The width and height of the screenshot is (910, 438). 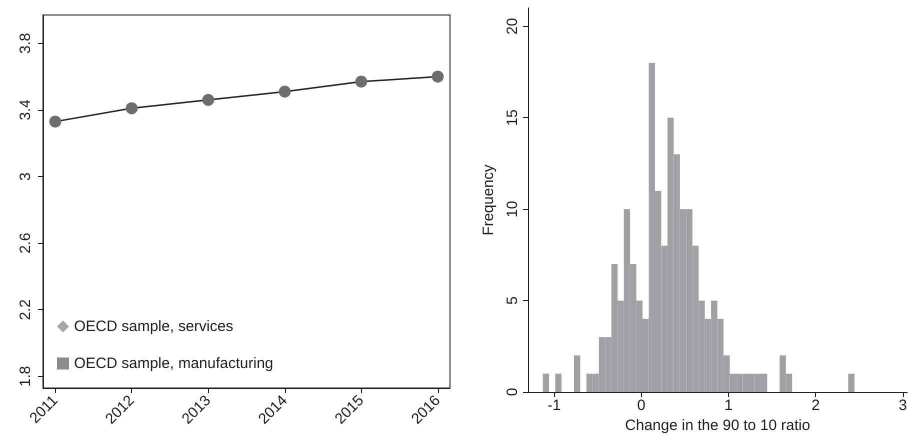 What do you see at coordinates (25, 309) in the screenshot?
I see `y-tick-label: 2.2` at bounding box center [25, 309].